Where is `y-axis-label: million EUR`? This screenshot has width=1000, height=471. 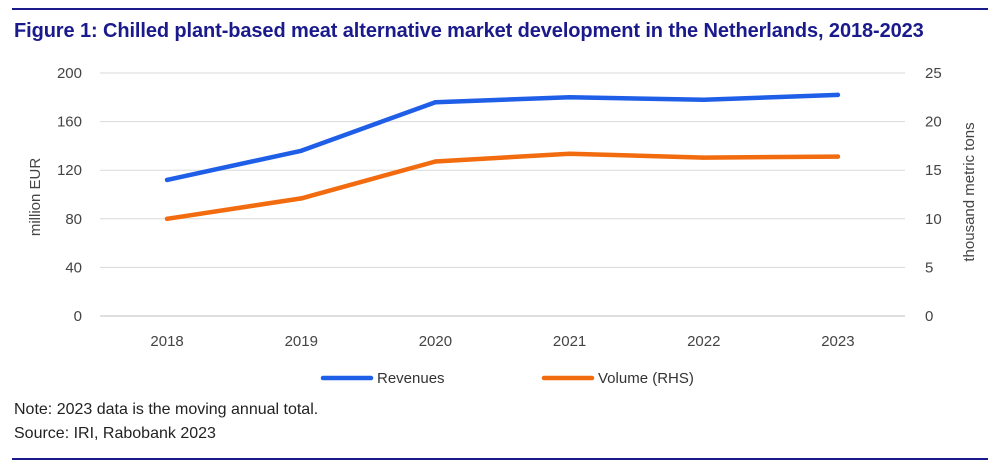 y-axis-label: million EUR is located at coordinates (35, 197).